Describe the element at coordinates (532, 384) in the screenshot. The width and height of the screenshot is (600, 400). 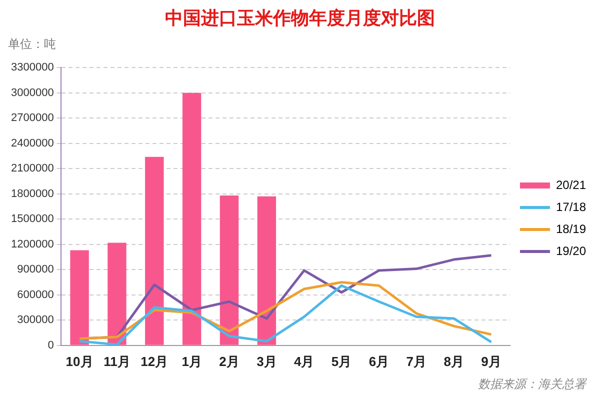
I see `source-note: 数据来源：海关总署` at that location.